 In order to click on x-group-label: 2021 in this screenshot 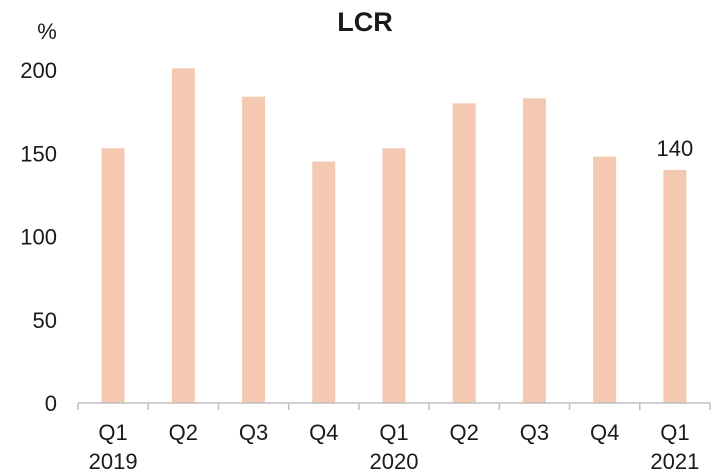, I will do `click(674, 461)`.